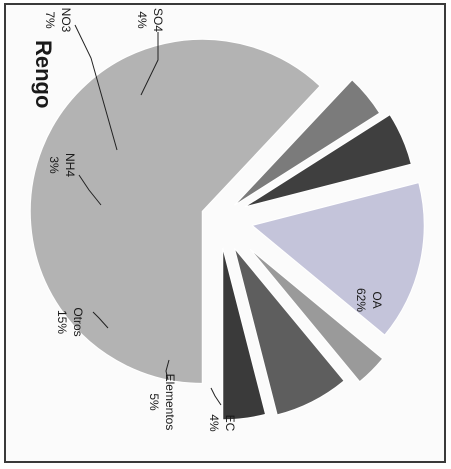 This screenshot has height=469, width=451. Describe the element at coordinates (230, 423) in the screenshot. I see `slice-name-ec: EC` at that location.